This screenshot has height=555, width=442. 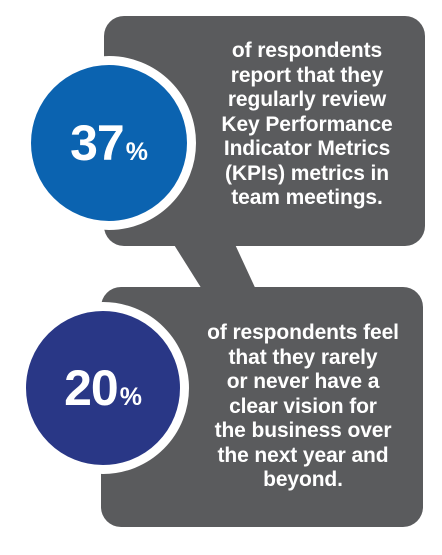 What do you see at coordinates (97, 143) in the screenshot?
I see `percentage-number: 37` at bounding box center [97, 143].